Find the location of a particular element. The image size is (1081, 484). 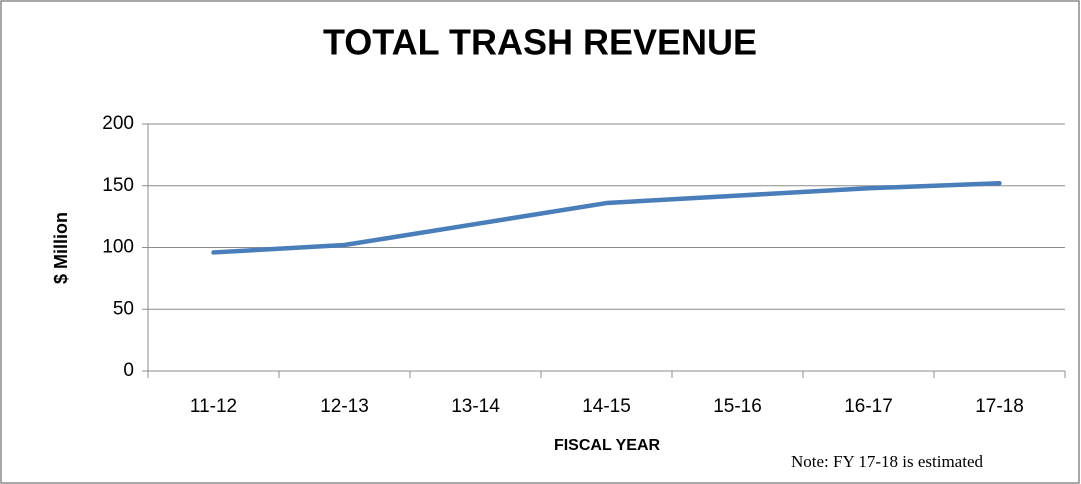

y-tick-label: 150 is located at coordinates (118, 185).